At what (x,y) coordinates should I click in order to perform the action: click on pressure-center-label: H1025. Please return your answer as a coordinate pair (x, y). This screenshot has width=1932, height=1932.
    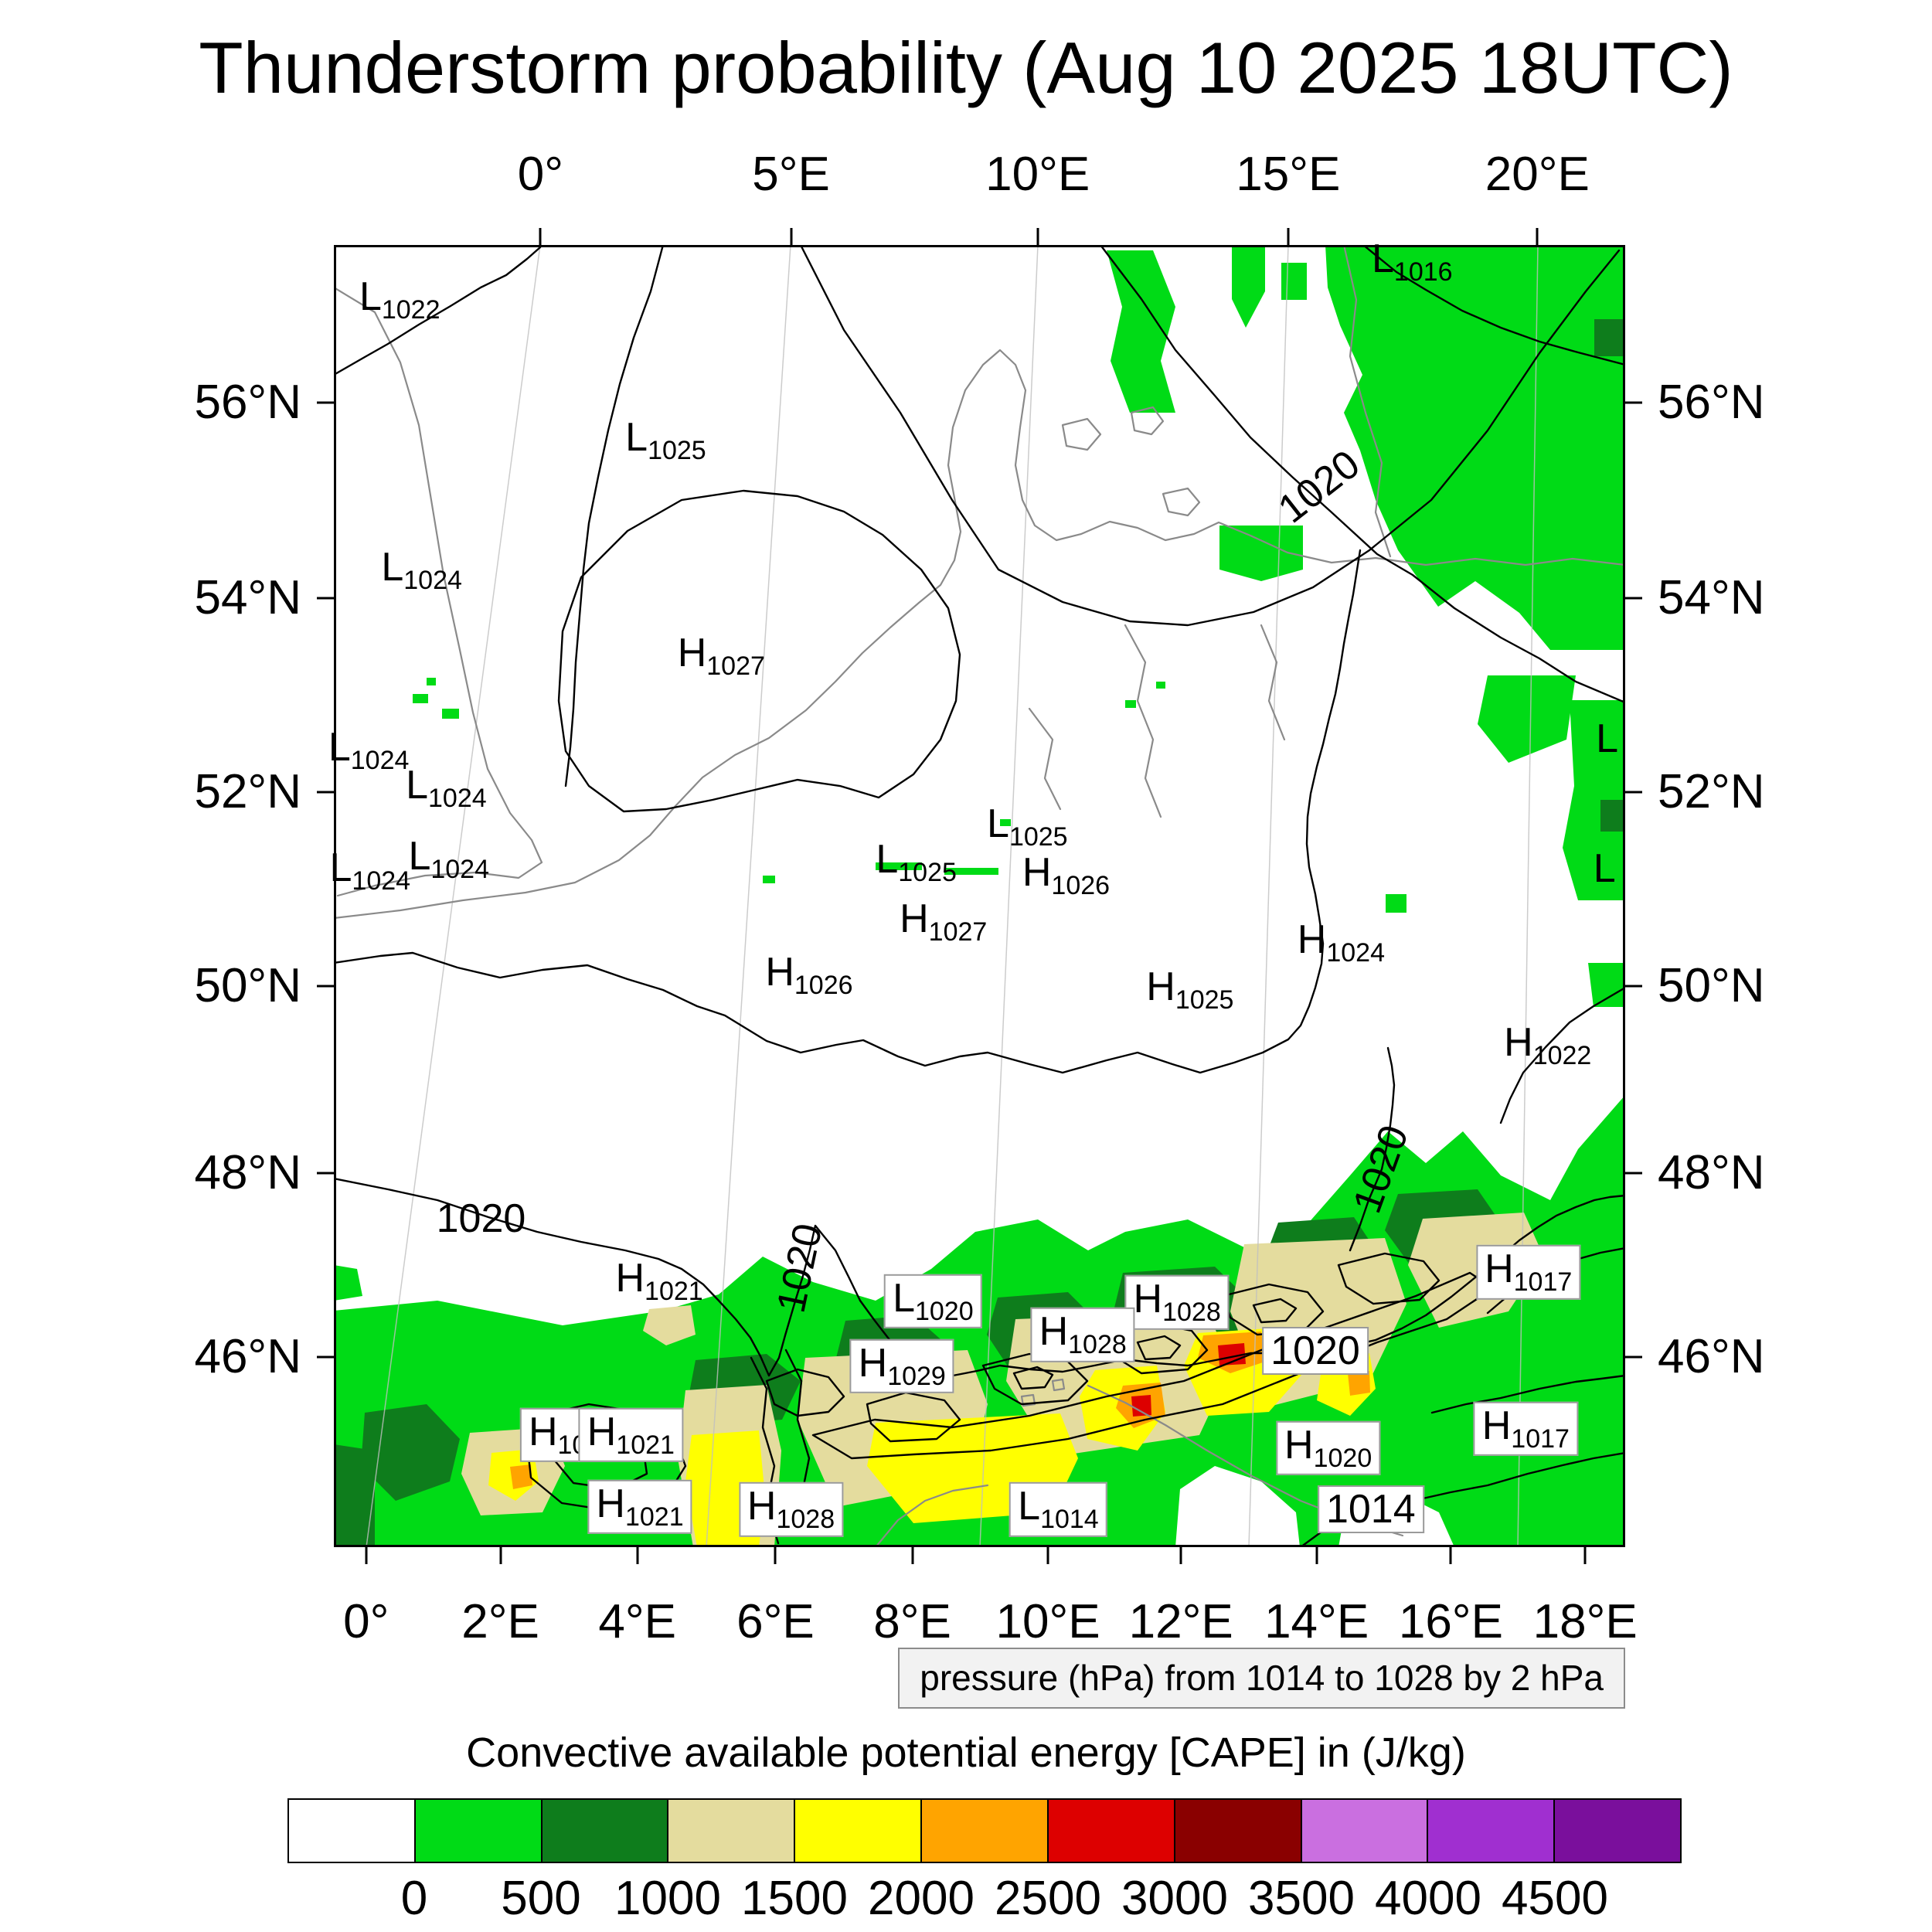
    Looking at the image, I should click on (1190, 990).